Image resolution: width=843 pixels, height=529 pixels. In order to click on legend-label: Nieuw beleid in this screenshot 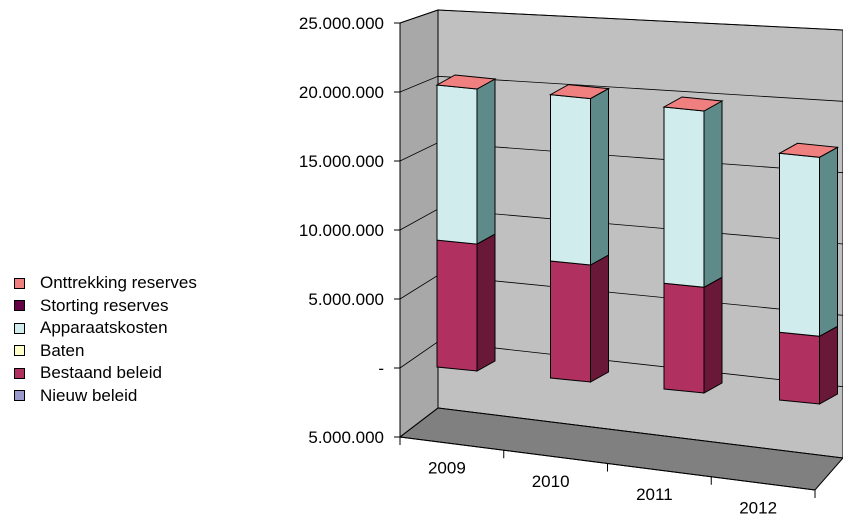, I will do `click(89, 395)`.